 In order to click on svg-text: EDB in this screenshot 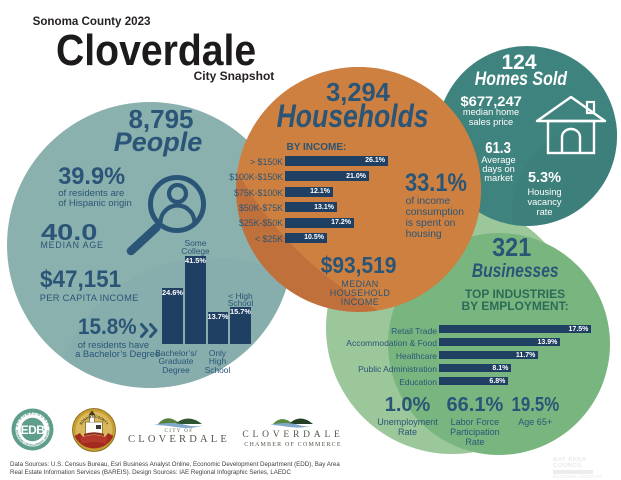, I will do `click(33, 430)`.